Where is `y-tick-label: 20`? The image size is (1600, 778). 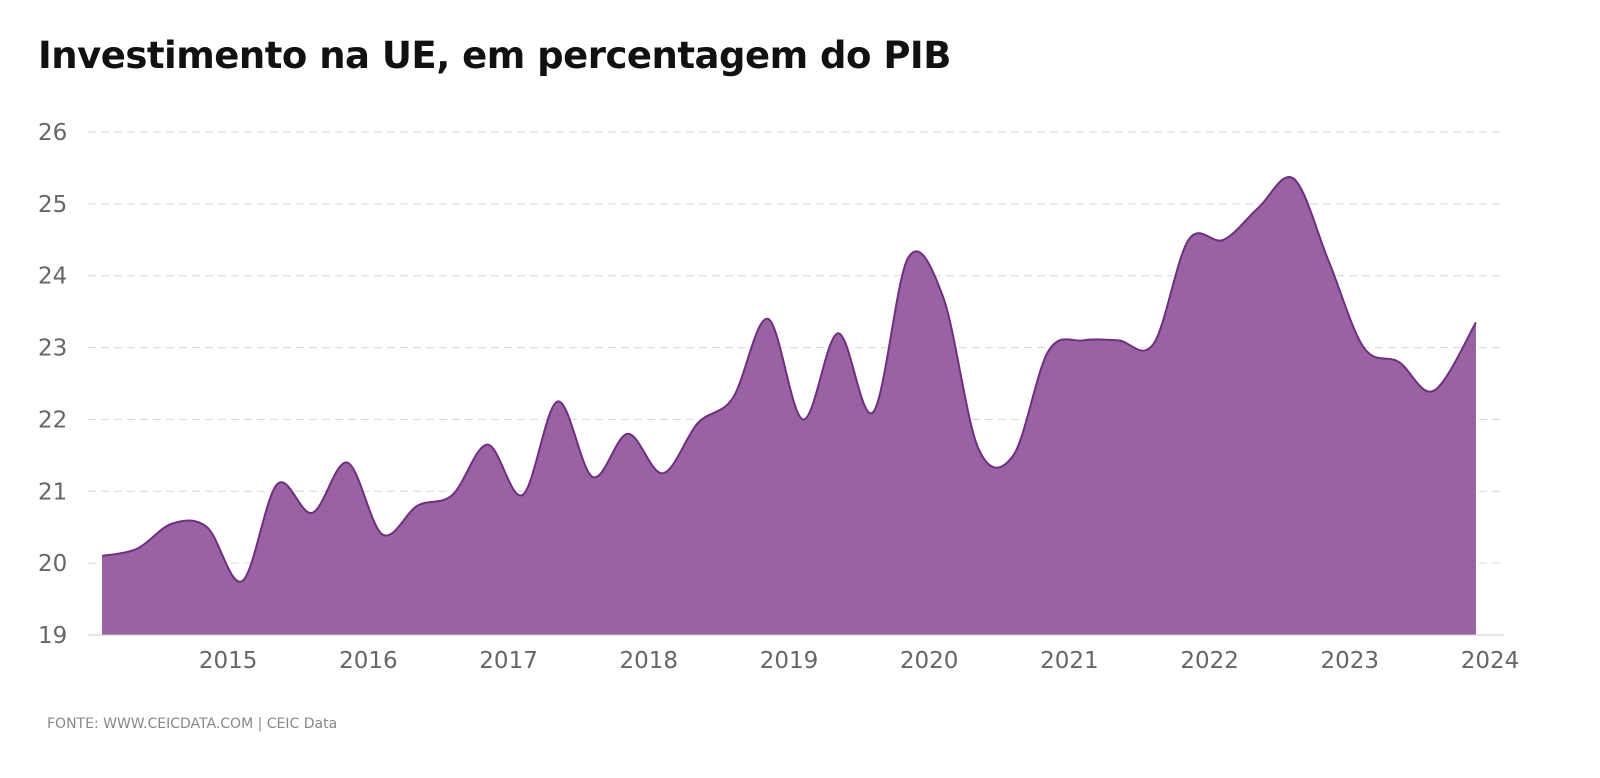 y-tick-label: 20 is located at coordinates (52, 564).